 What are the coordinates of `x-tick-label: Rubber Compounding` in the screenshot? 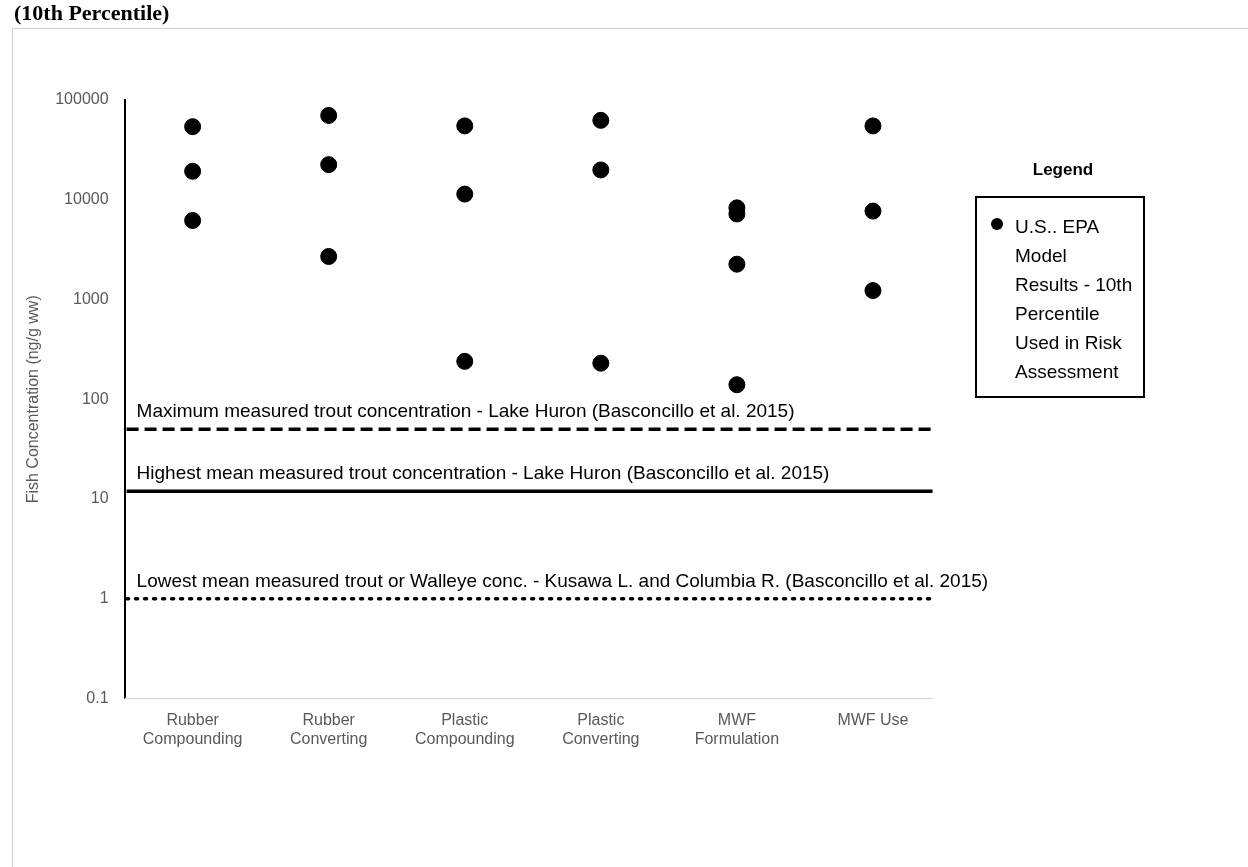 It's located at (192, 728).